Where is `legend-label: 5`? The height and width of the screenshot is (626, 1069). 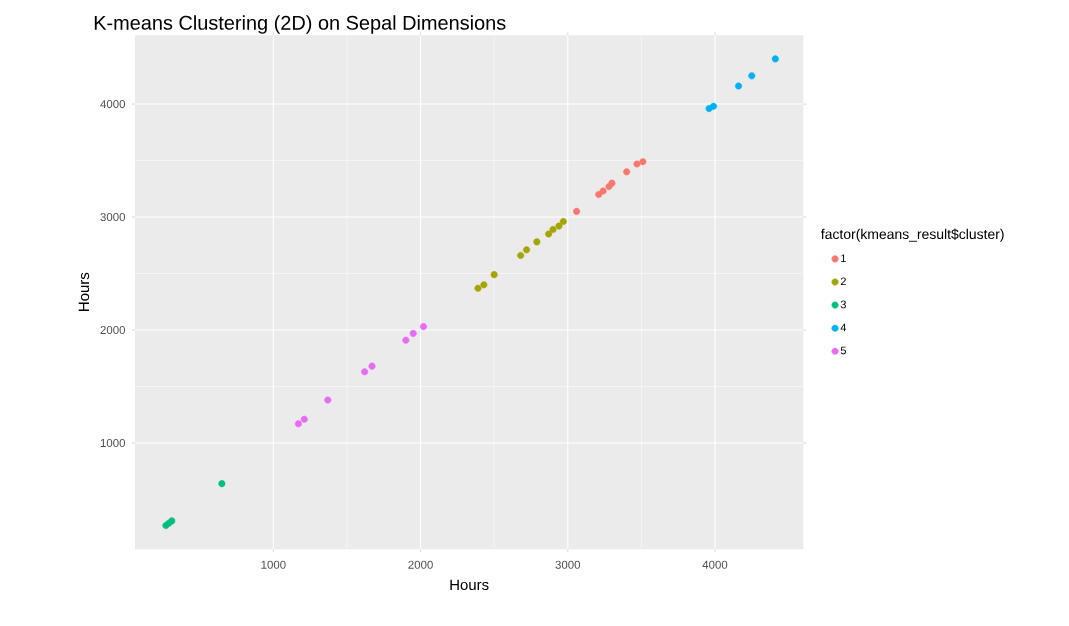 legend-label: 5 is located at coordinates (843, 350).